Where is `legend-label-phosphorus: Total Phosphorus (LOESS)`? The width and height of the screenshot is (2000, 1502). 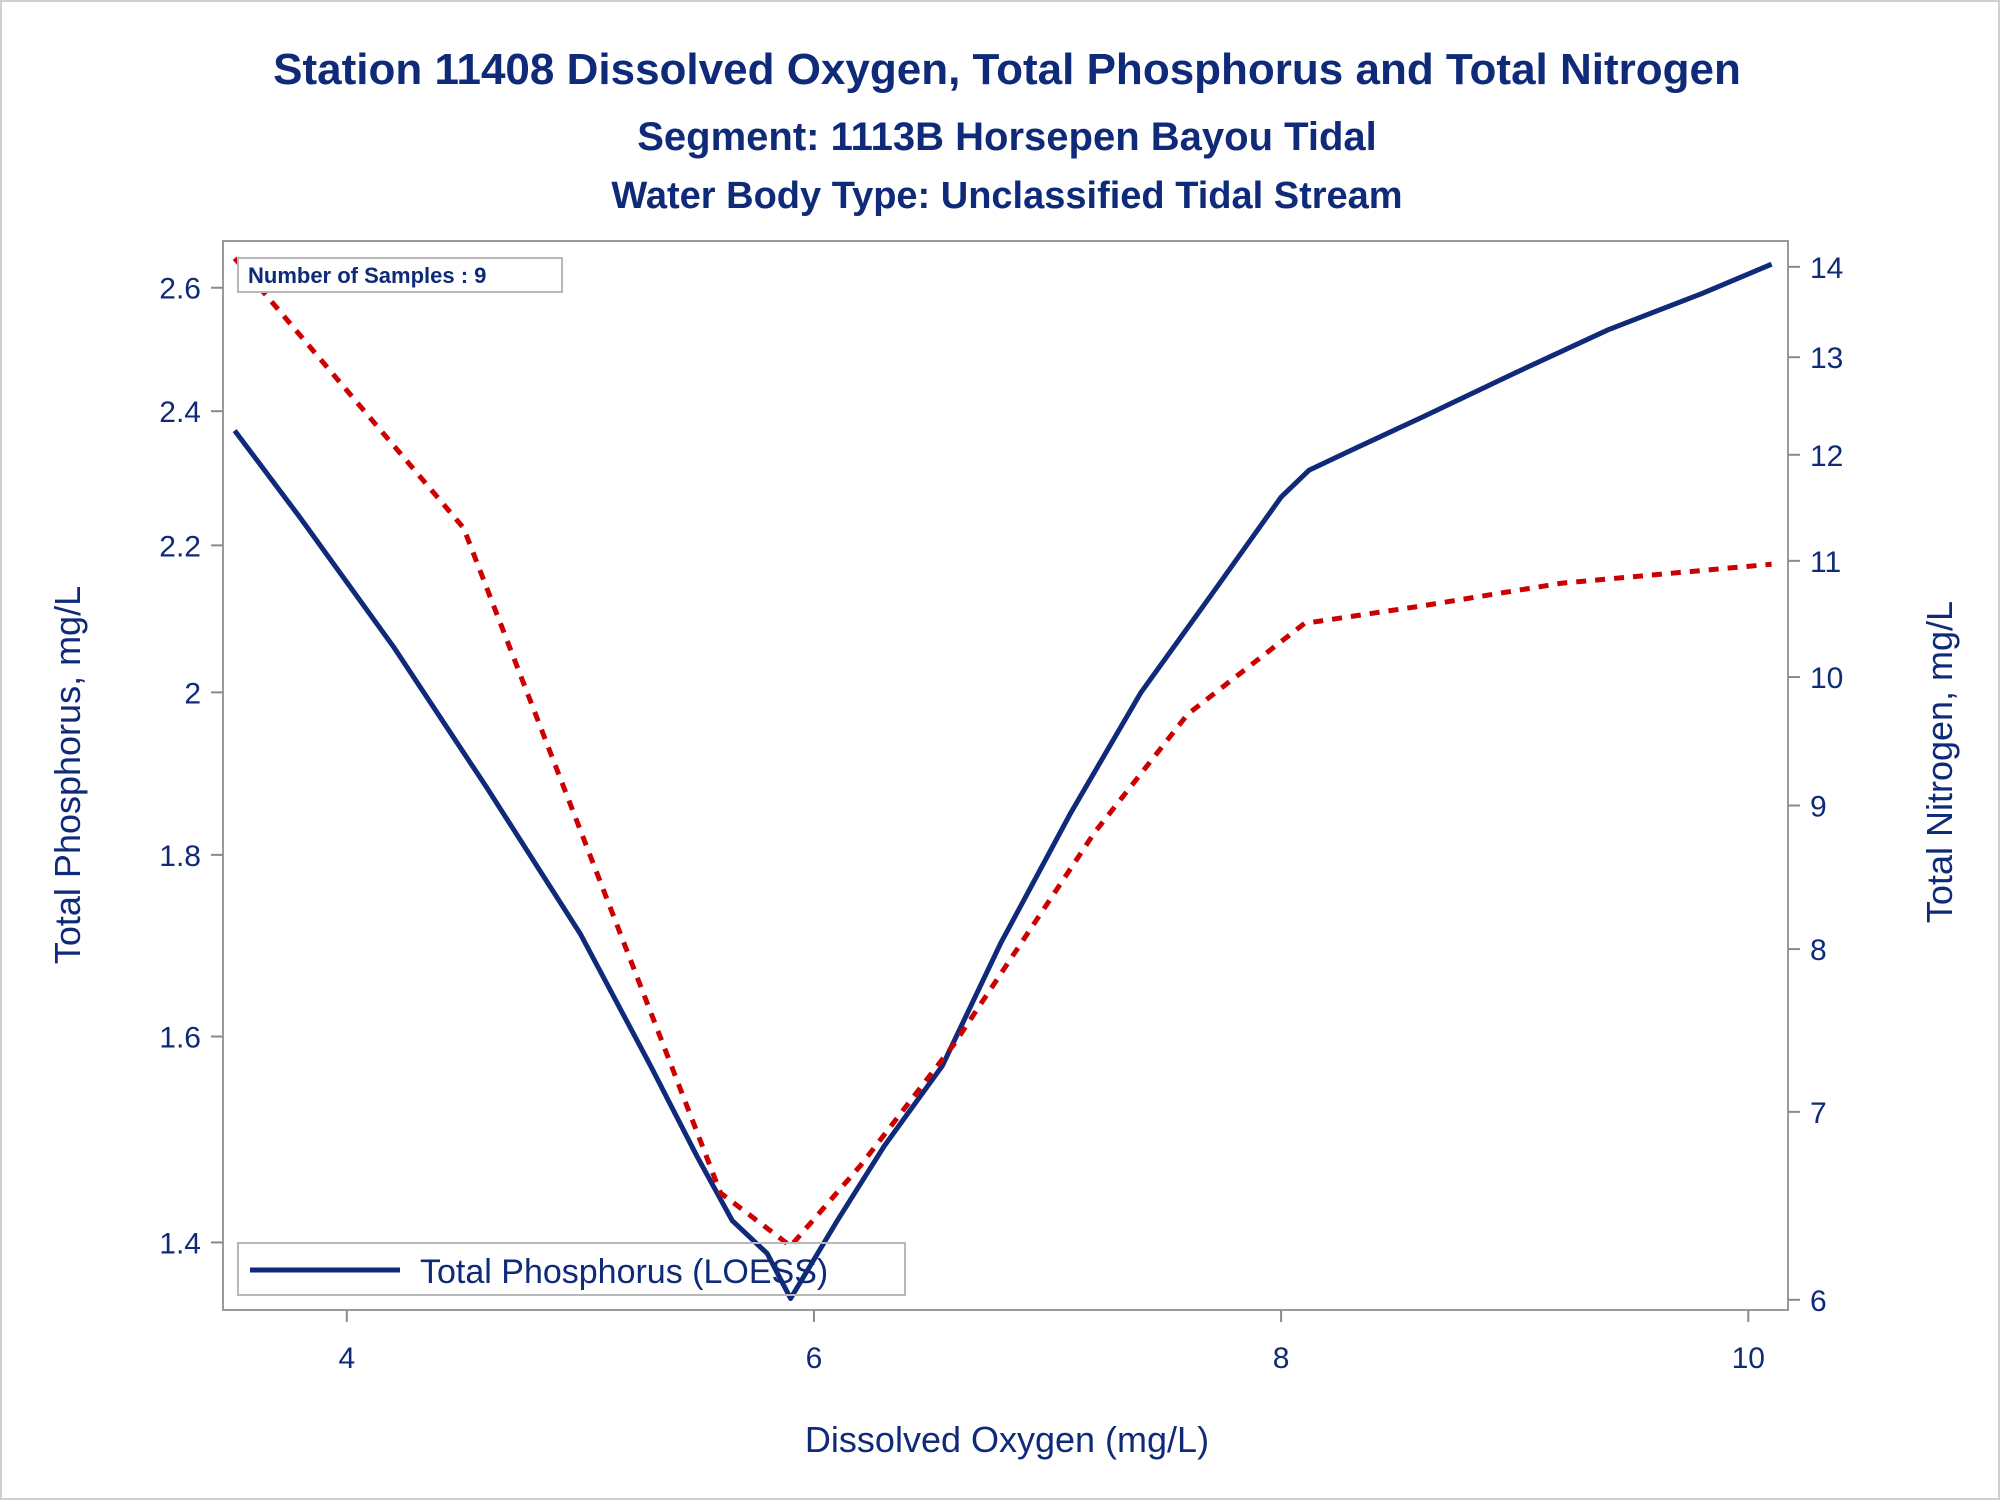
legend-label-phosphorus: Total Phosphorus (LOESS) is located at coordinates (624, 1272).